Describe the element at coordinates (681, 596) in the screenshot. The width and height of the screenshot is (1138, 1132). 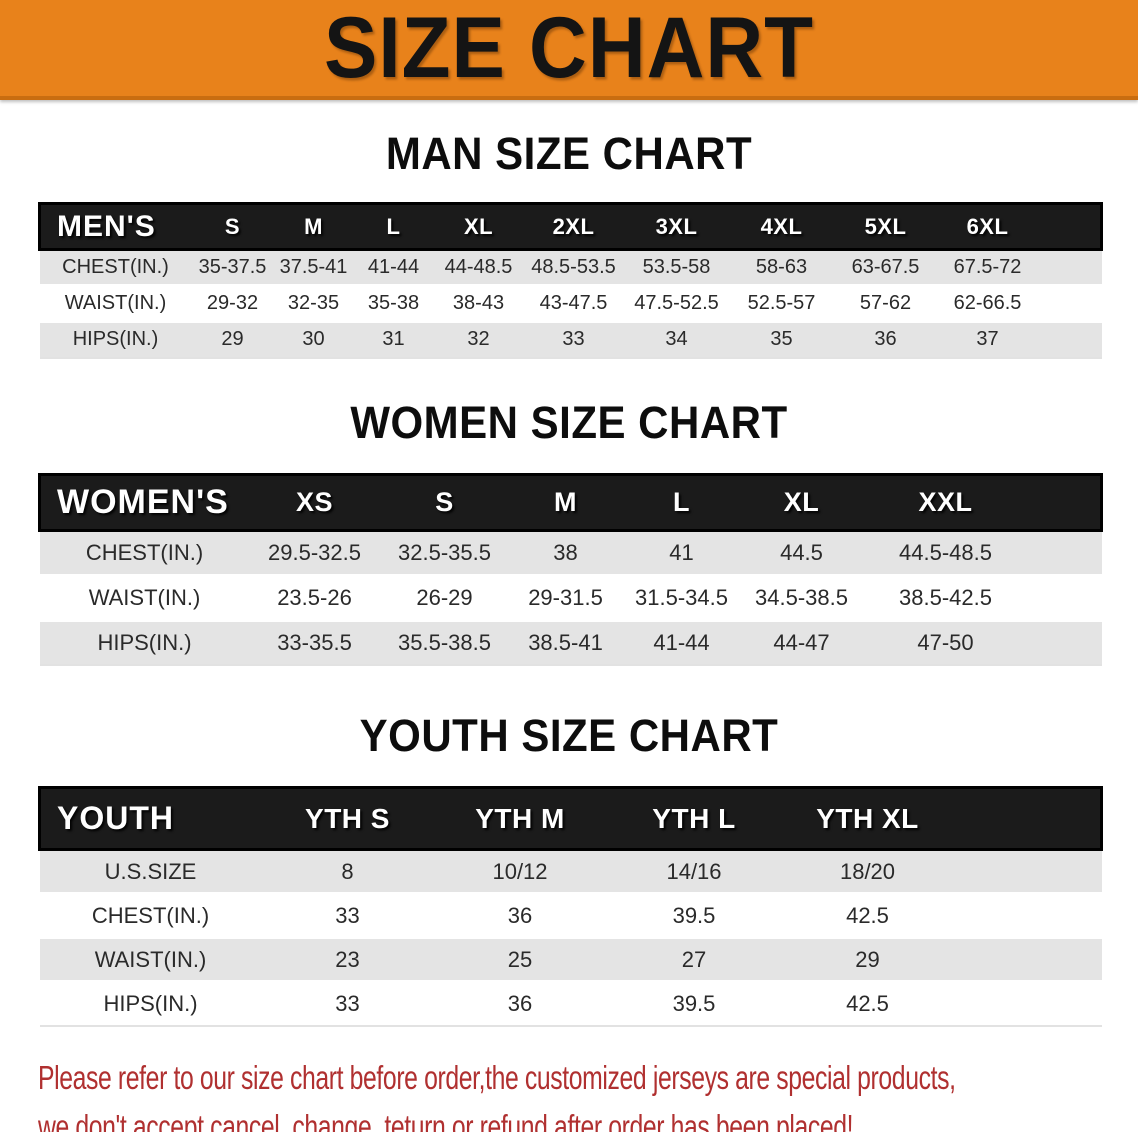
I see `size-value-cell: 31.5-34.5` at that location.